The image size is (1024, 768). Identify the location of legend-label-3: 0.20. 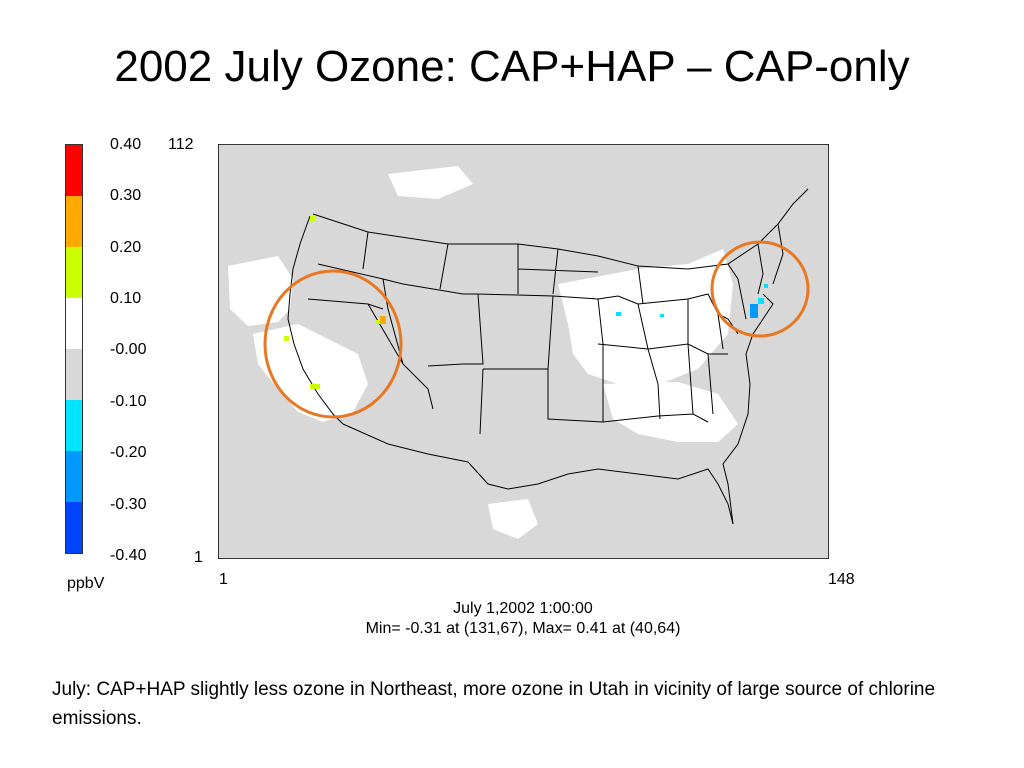
(126, 247).